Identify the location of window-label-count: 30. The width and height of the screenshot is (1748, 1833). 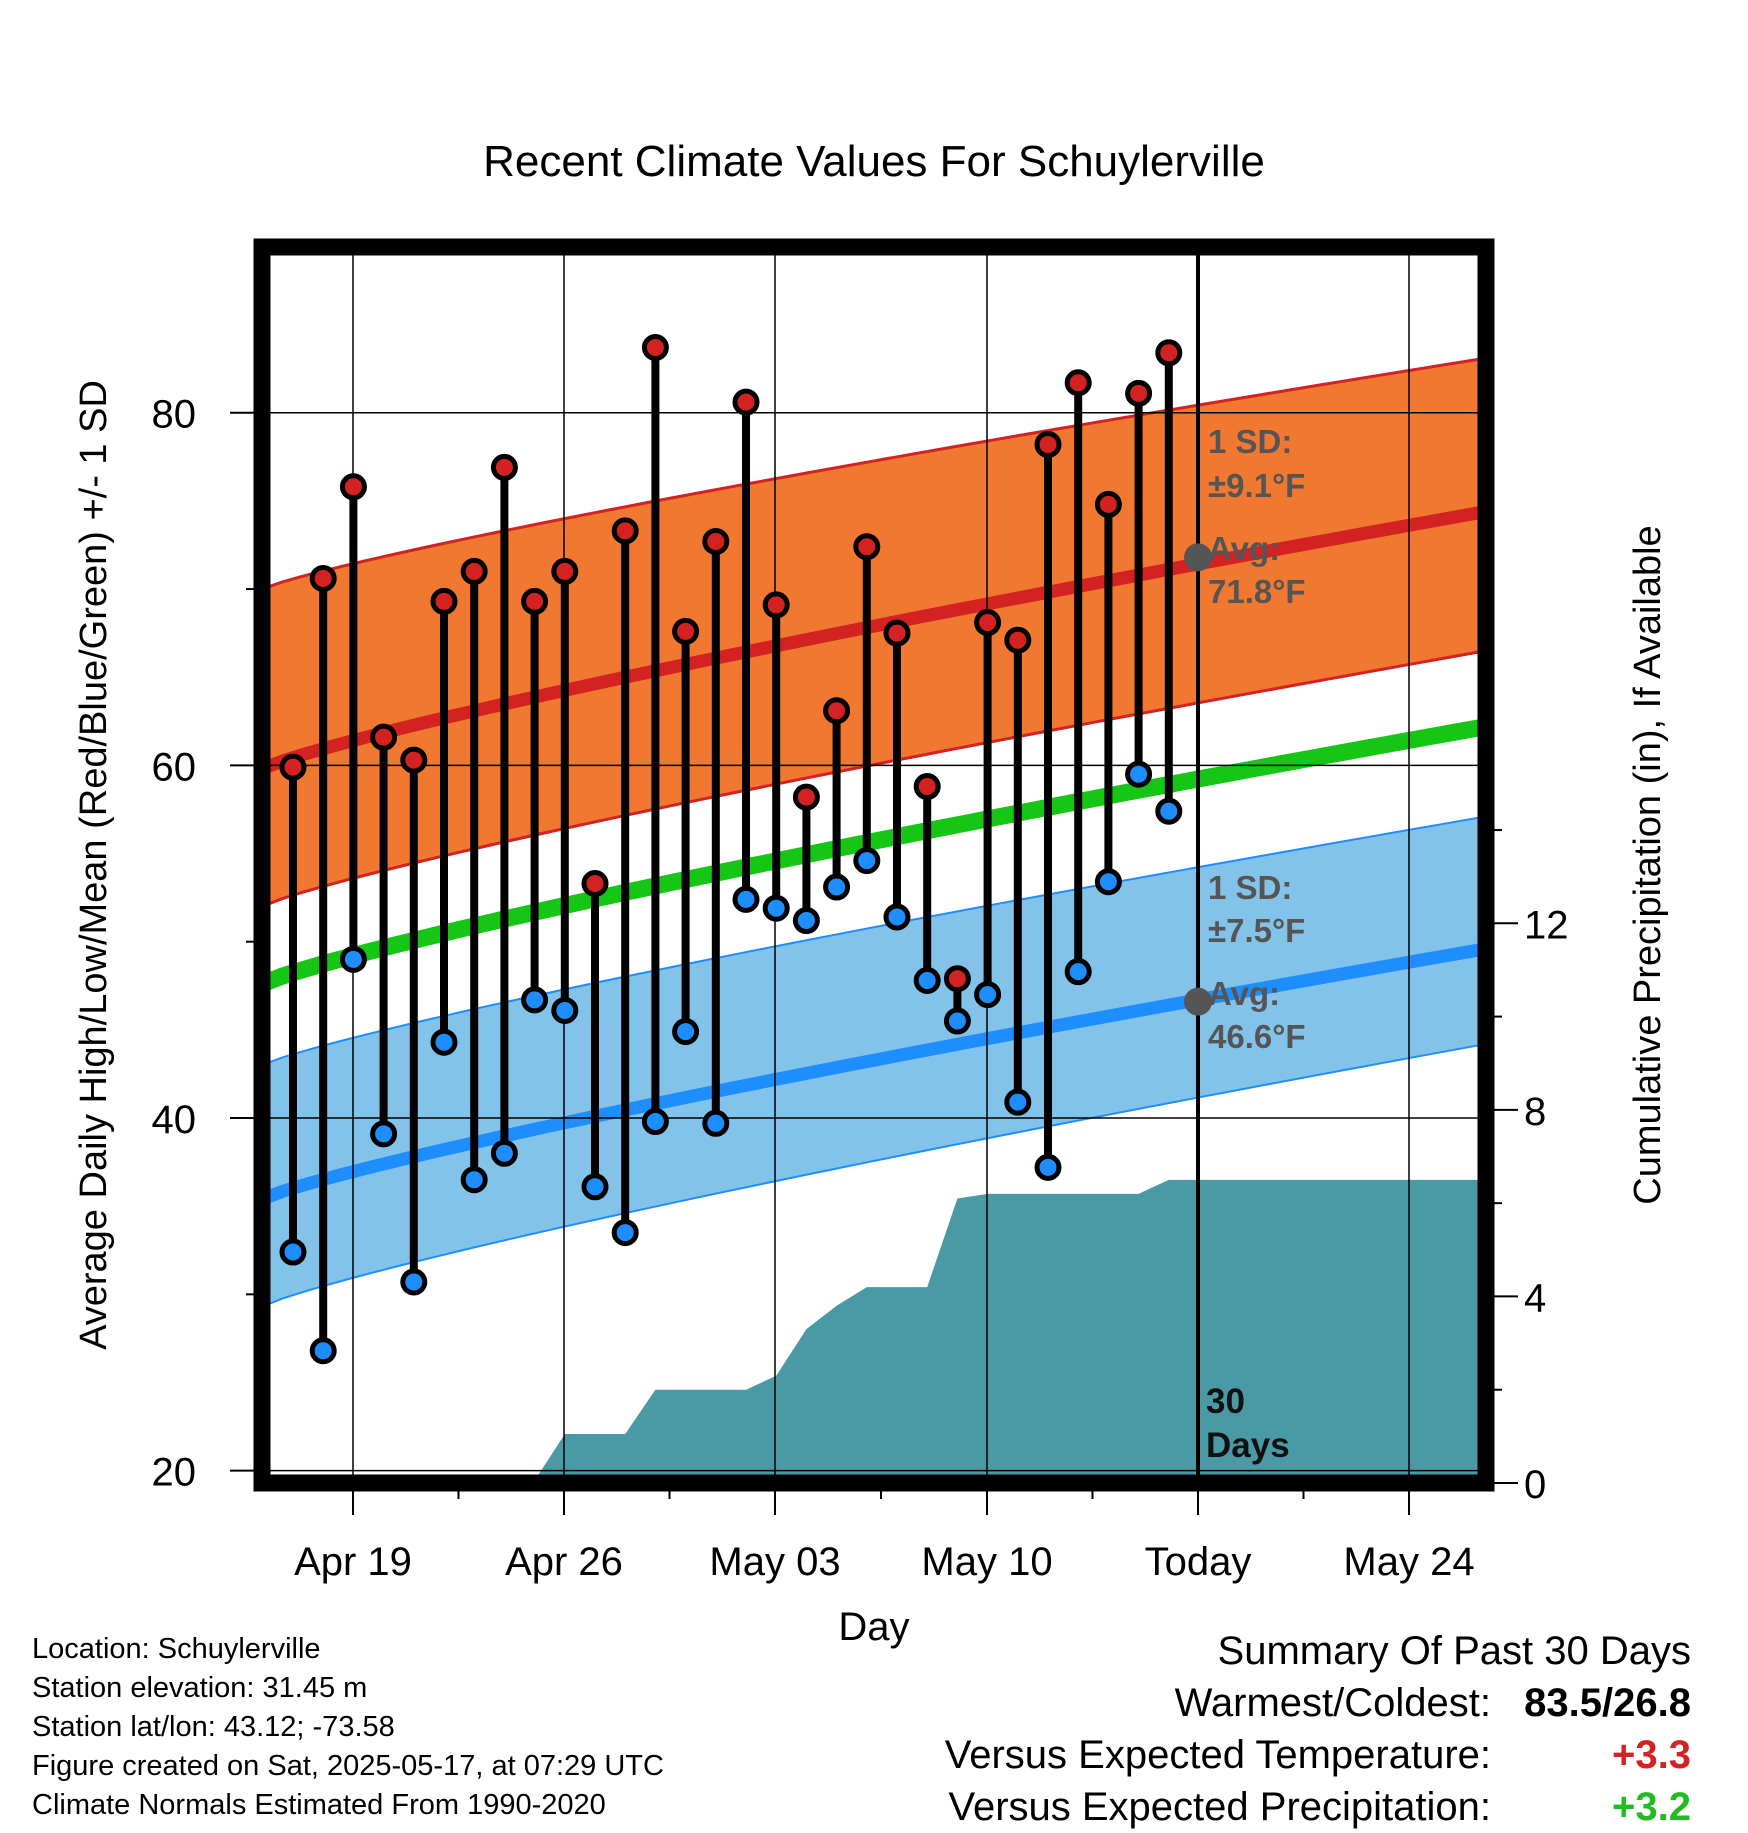
(1225, 1401).